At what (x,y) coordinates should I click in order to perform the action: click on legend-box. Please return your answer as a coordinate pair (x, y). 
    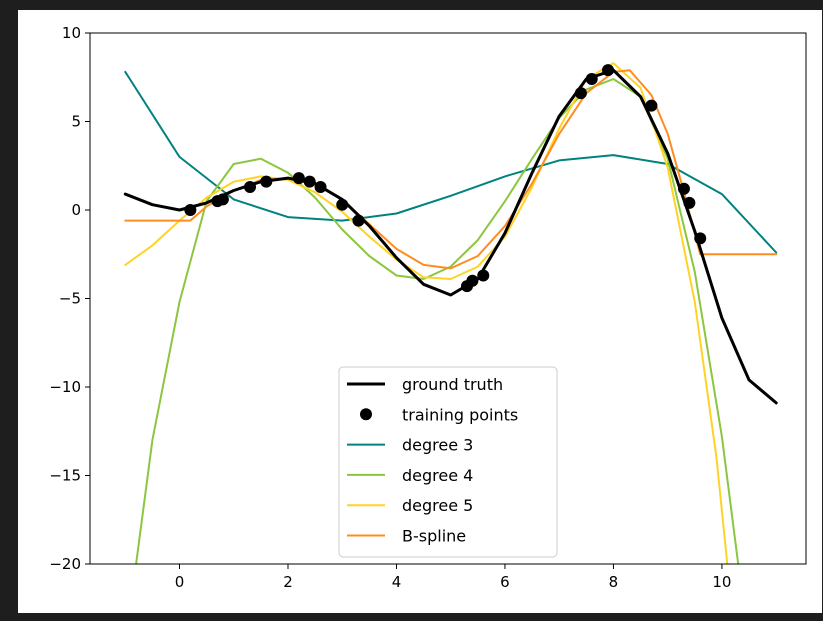
    Looking at the image, I should click on (448, 462).